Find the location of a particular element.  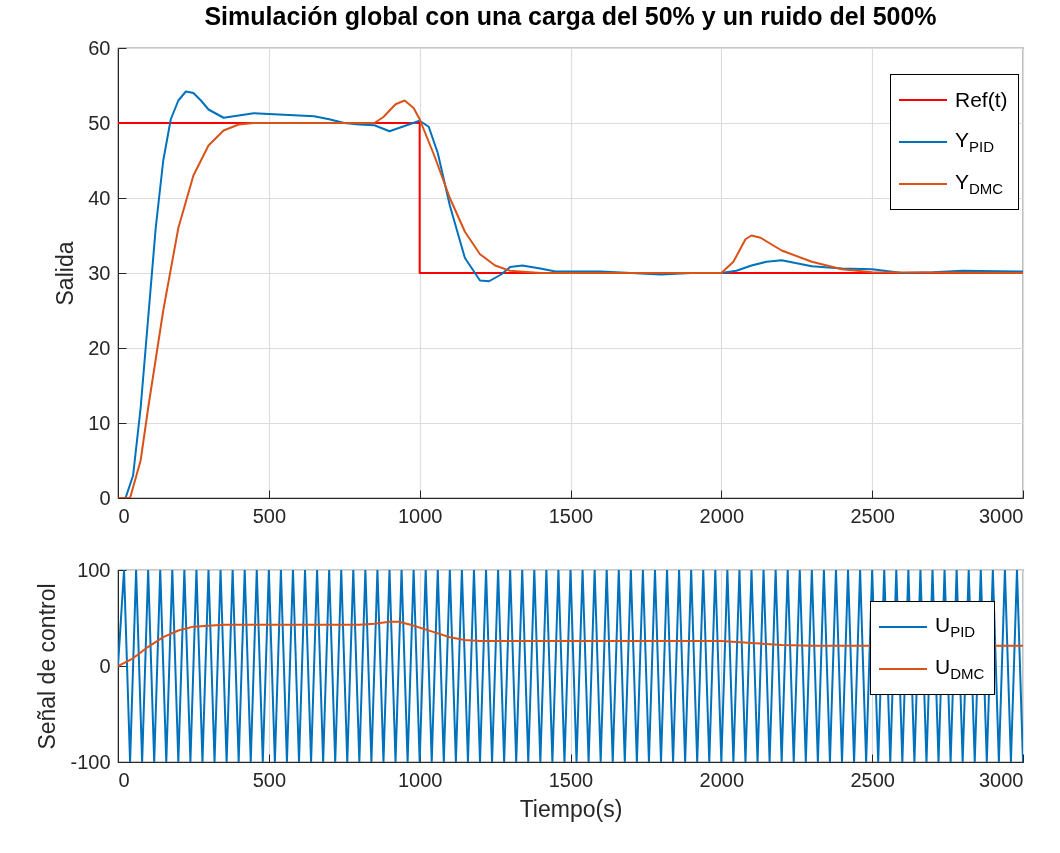

legend-label: Y$_{DMC}$ is located at coordinates (979, 184).